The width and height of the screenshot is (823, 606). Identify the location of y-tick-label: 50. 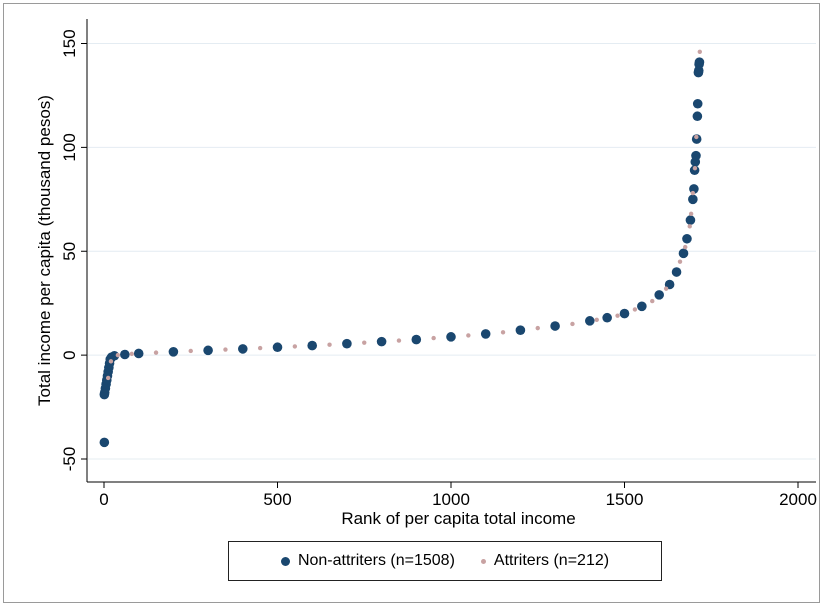
(69, 251).